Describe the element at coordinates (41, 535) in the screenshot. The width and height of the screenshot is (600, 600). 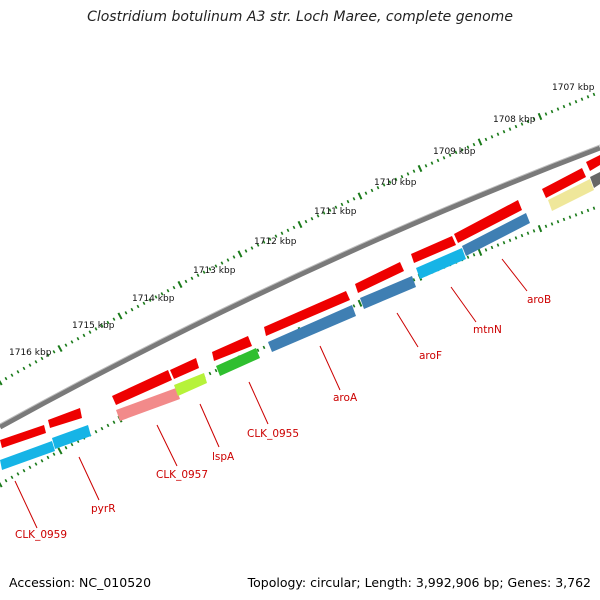
I see `gene-label-clk0959: CLK_0959` at that location.